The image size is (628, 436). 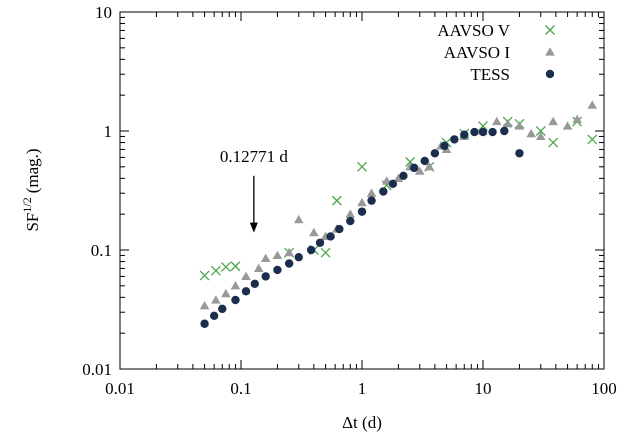 What do you see at coordinates (103, 12) in the screenshot?
I see `y-tick-label: 10` at bounding box center [103, 12].